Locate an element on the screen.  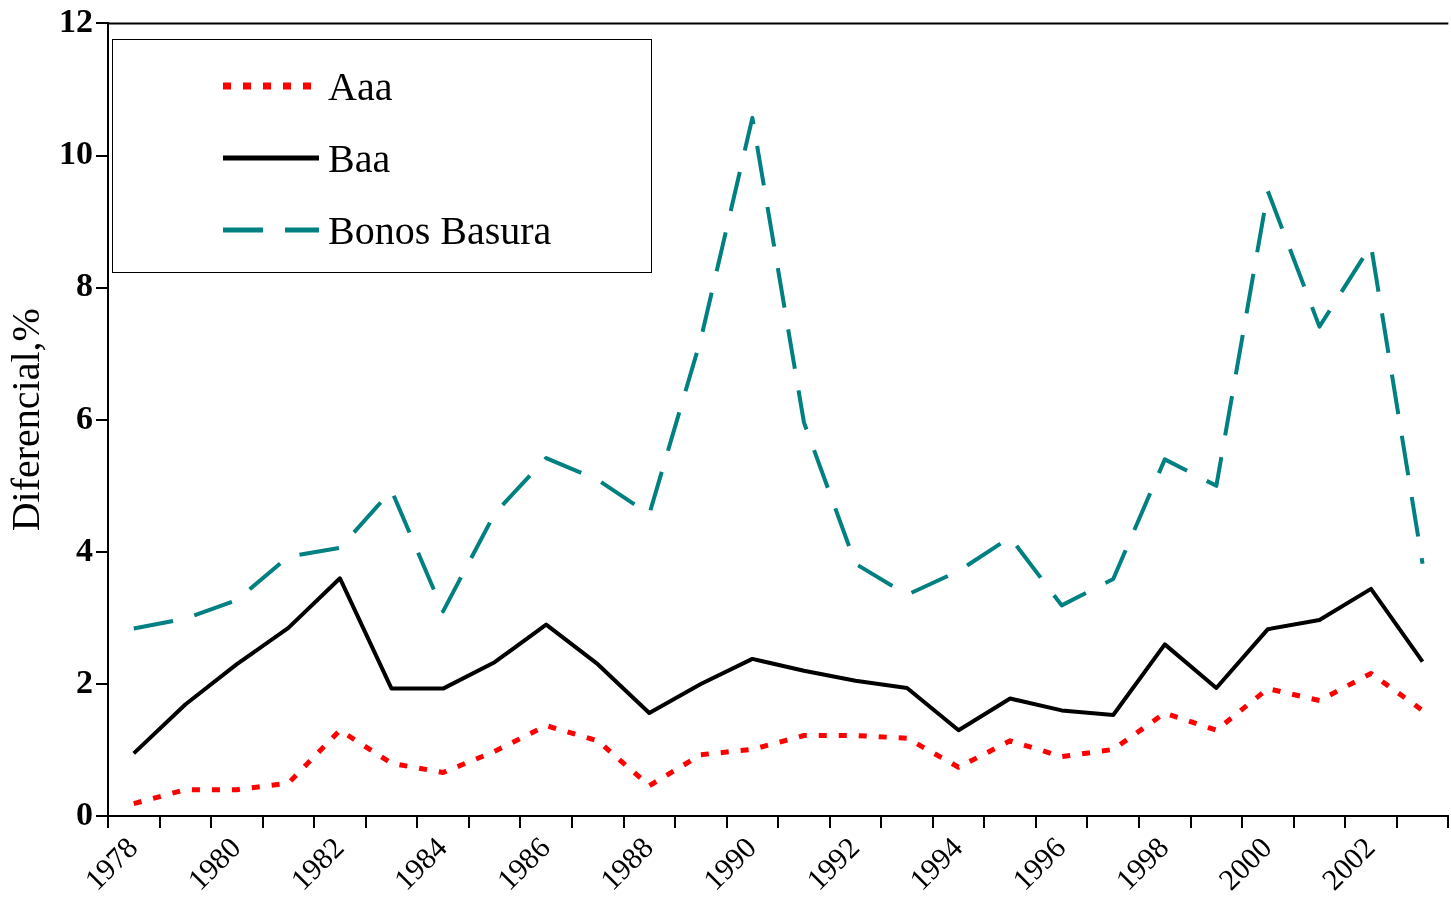
legend-label: Baa is located at coordinates (359, 158).